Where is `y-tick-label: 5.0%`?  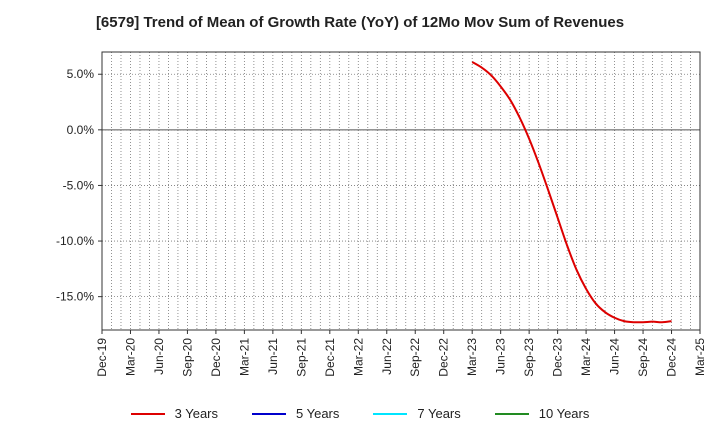 y-tick-label: 5.0% is located at coordinates (81, 74).